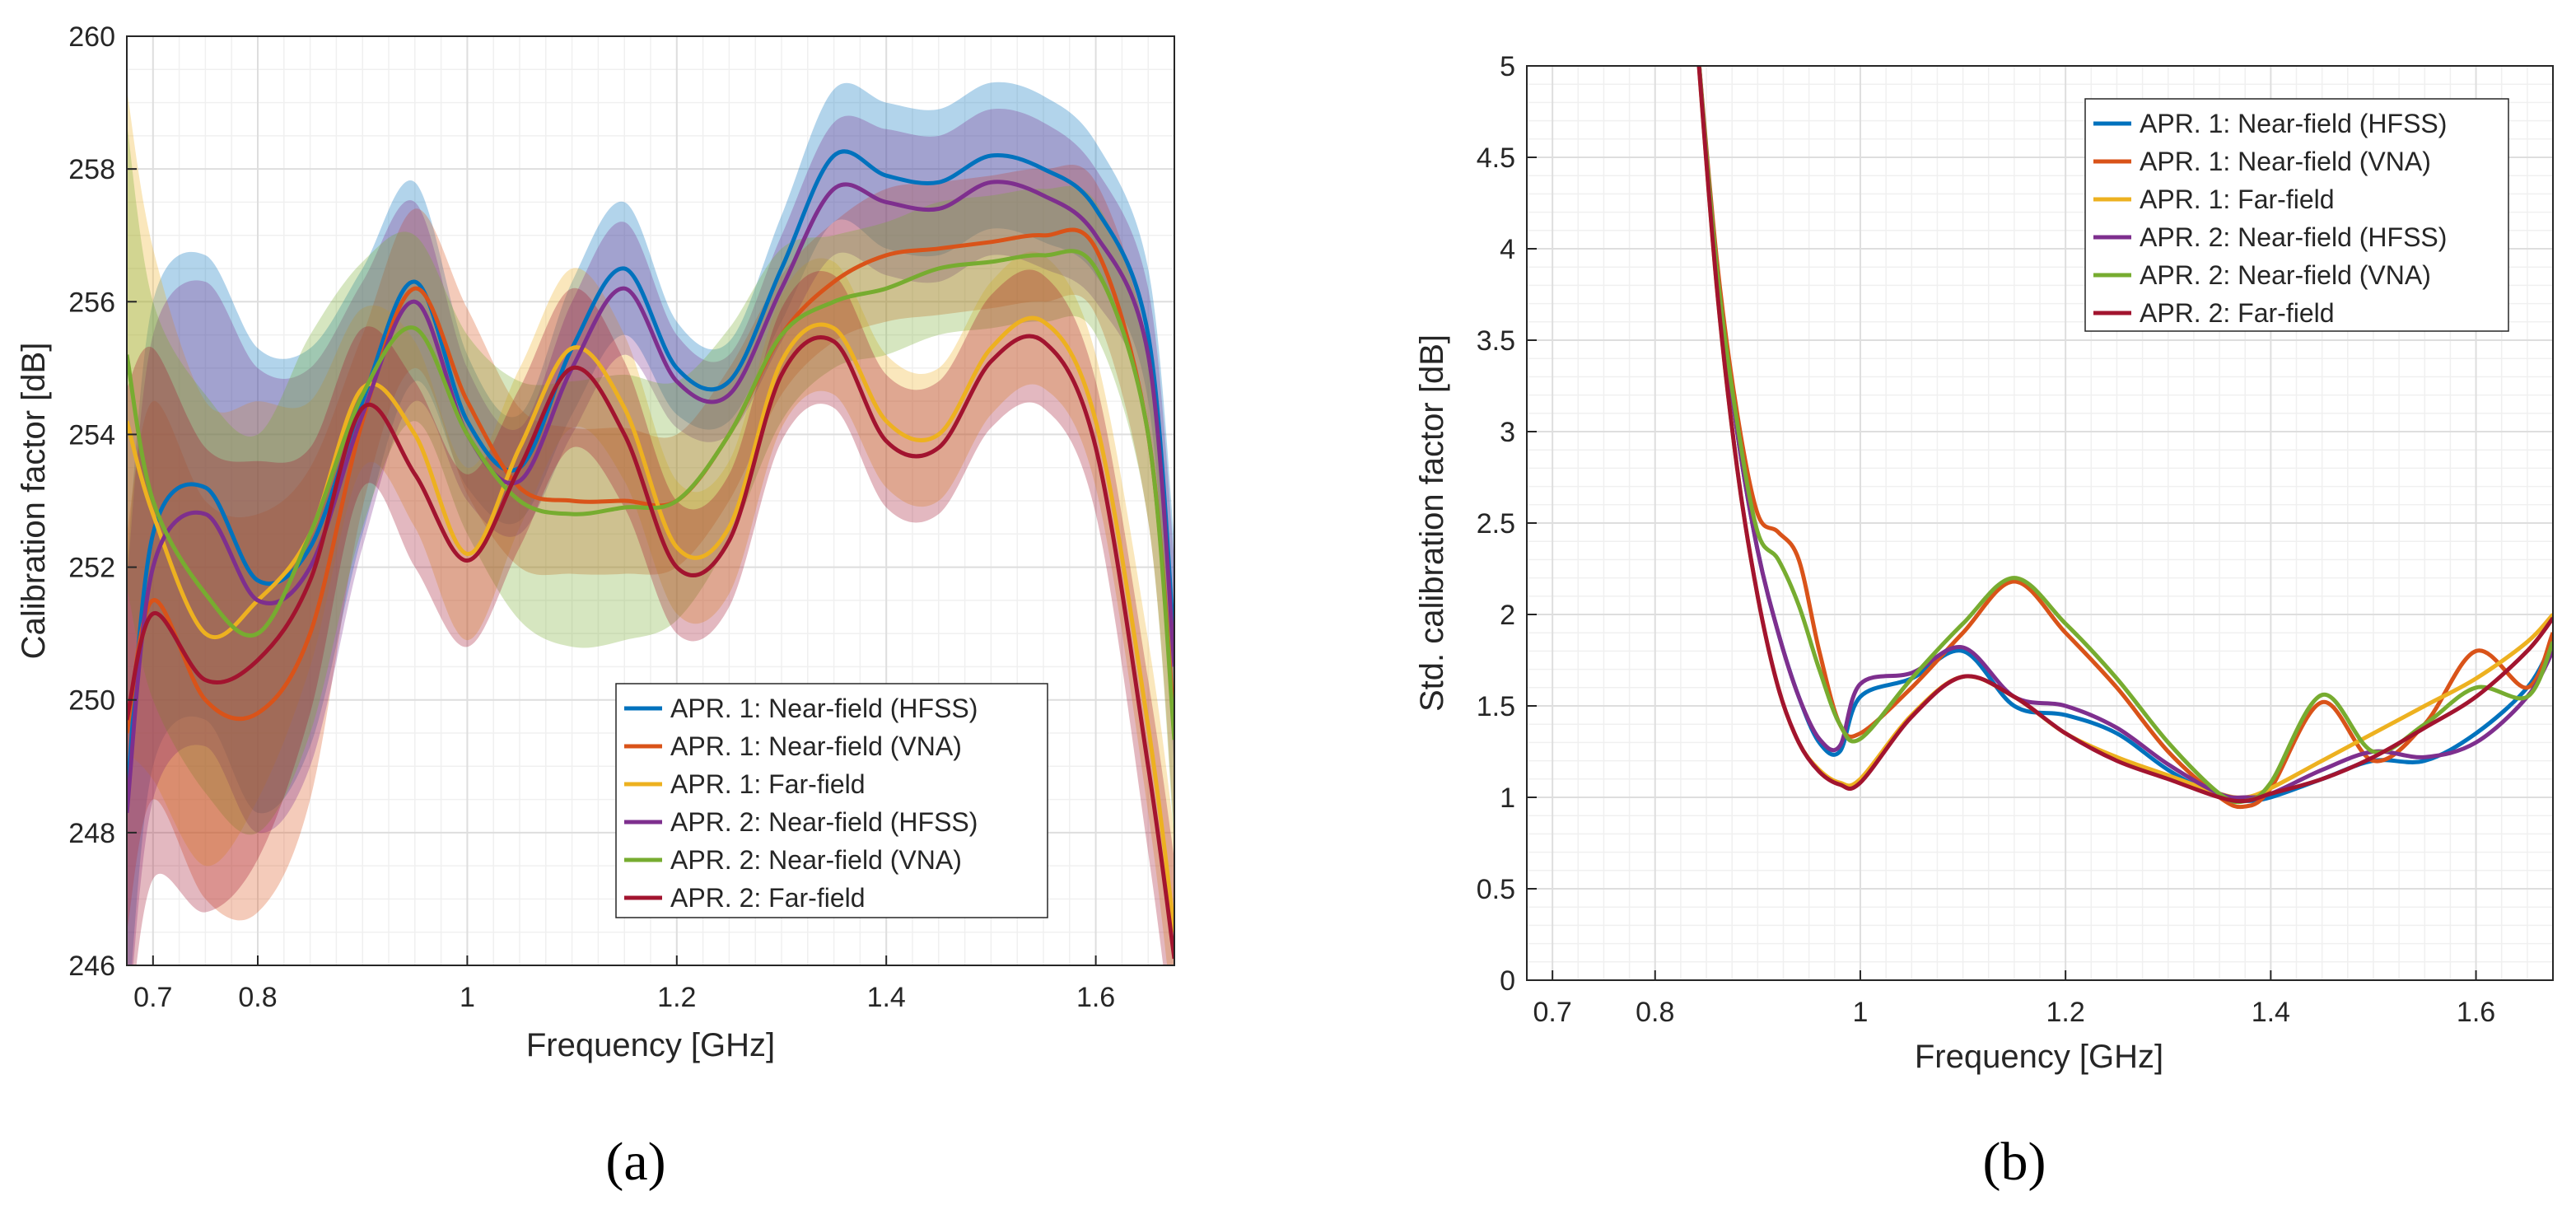 Image resolution: width=2576 pixels, height=1210 pixels. Describe the element at coordinates (1507, 432) in the screenshot. I see `y-tick-label: 3` at that location.